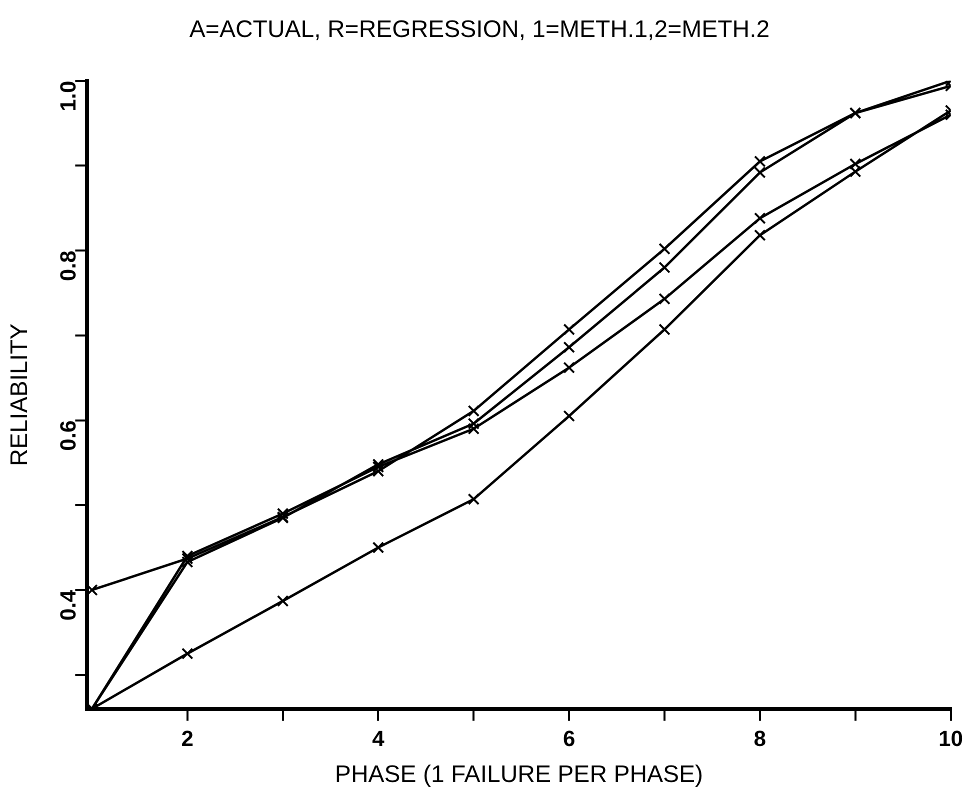 The width and height of the screenshot is (969, 798). Describe the element at coordinates (519, 774) in the screenshot. I see `x-axis-title: PHASE (1 FAILURE PER PHASE)` at that location.